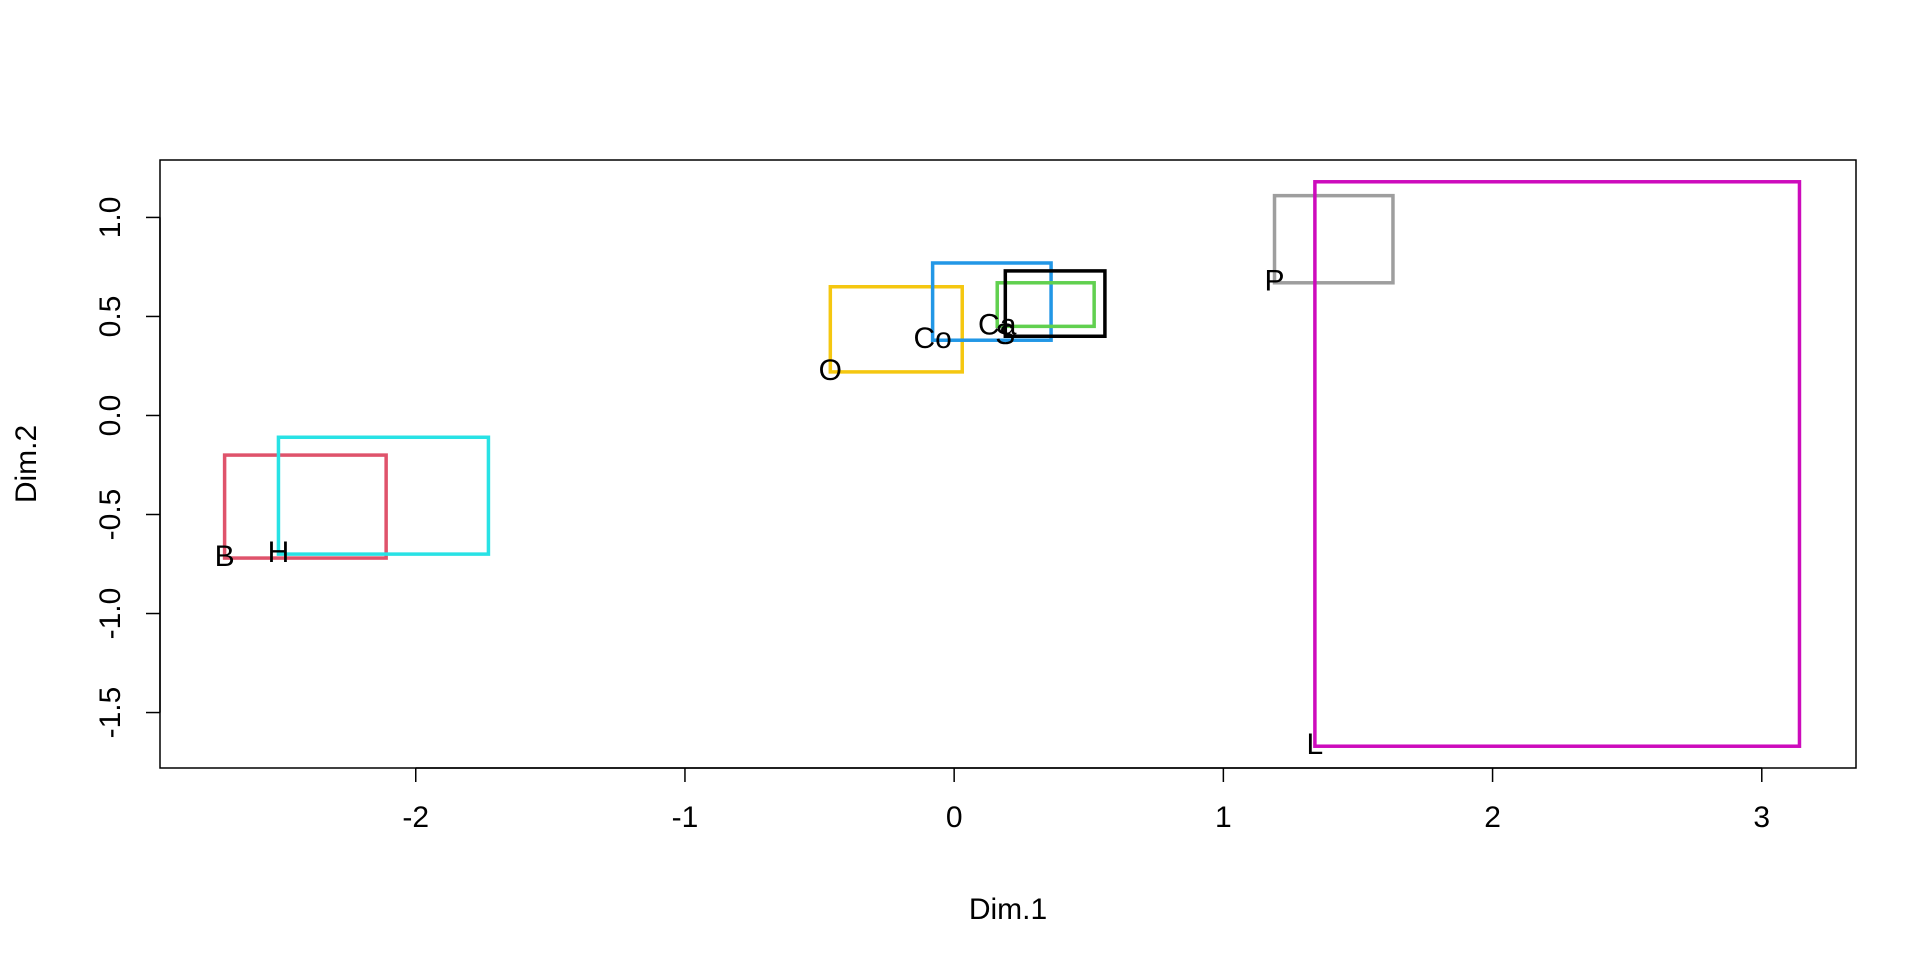  What do you see at coordinates (1333, 239) in the screenshot?
I see `rect-p` at bounding box center [1333, 239].